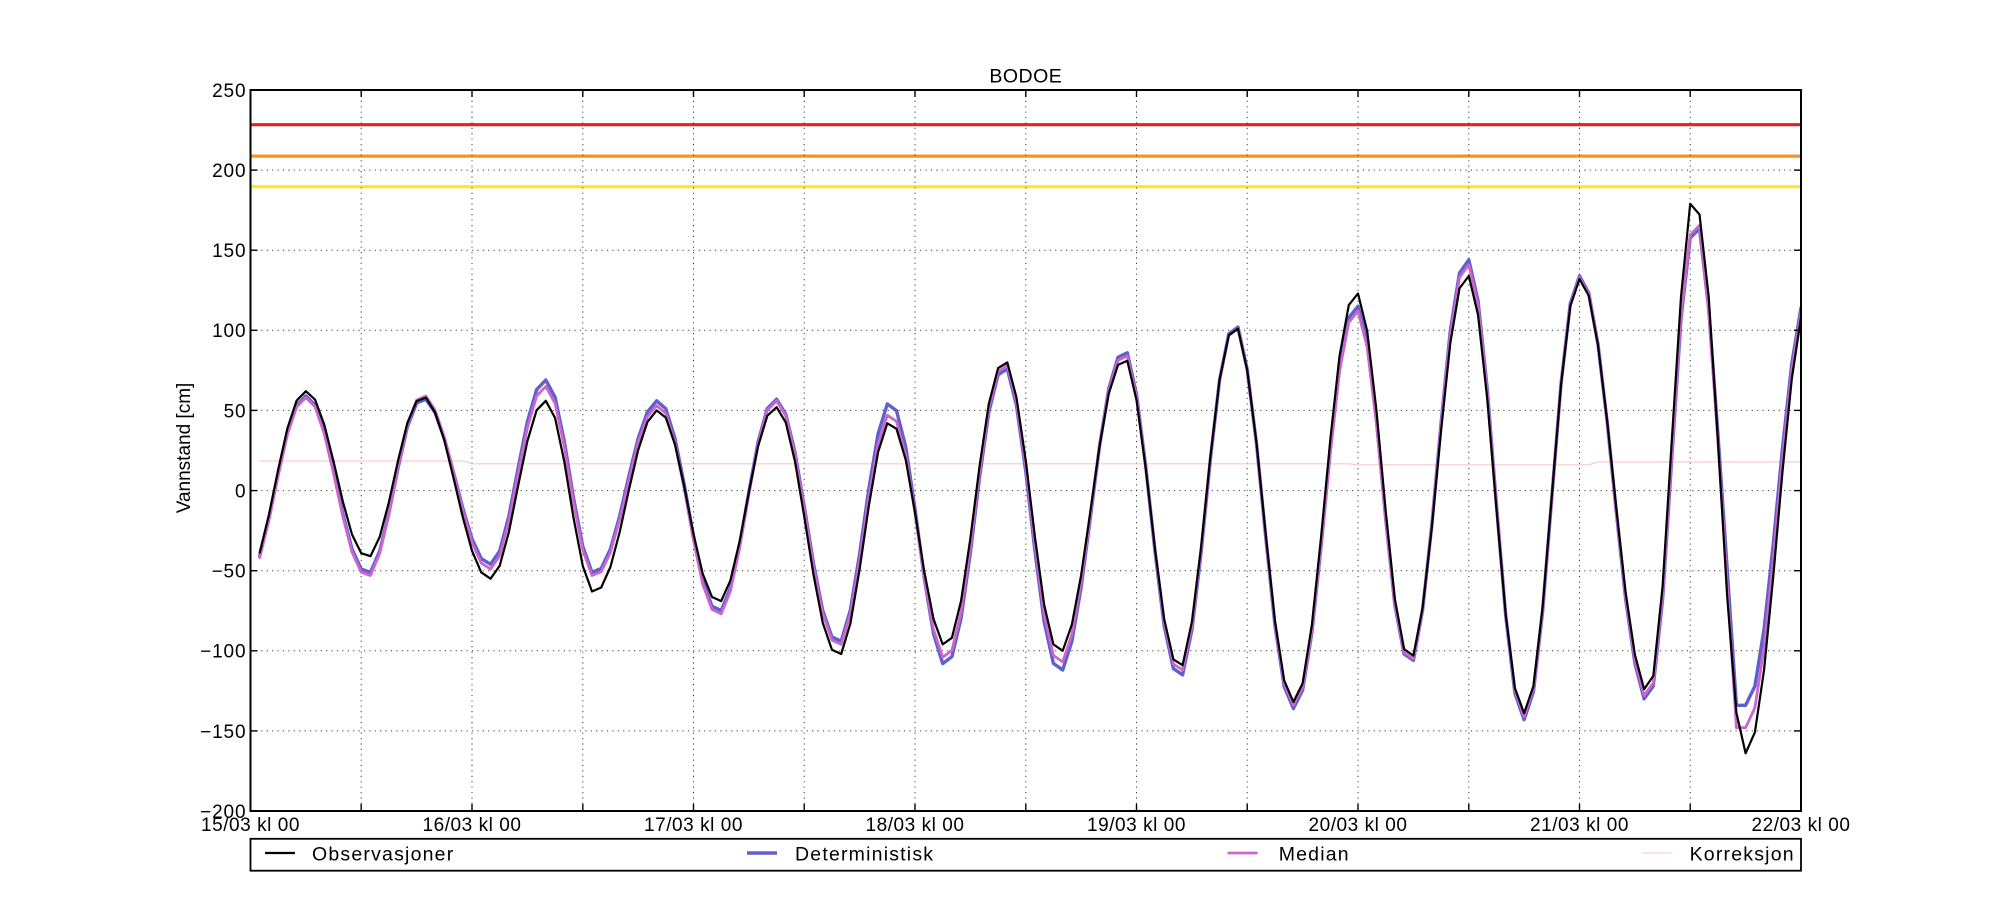 The width and height of the screenshot is (2000, 900). Describe the element at coordinates (1357, 825) in the screenshot. I see `svg-text: 20/03 kl 00` at that location.